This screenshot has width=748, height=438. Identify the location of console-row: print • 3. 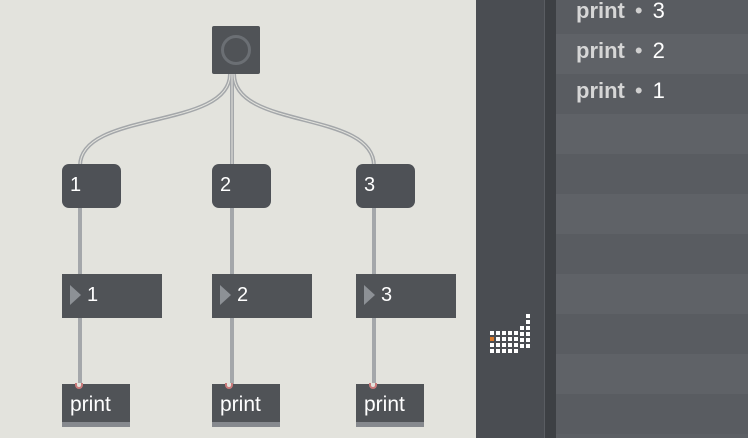
(652, 17).